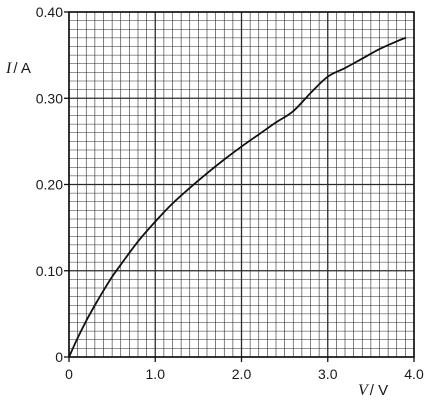 This screenshot has height=401, width=431. I want to click on y-tick-label: 0.40, so click(49, 12).